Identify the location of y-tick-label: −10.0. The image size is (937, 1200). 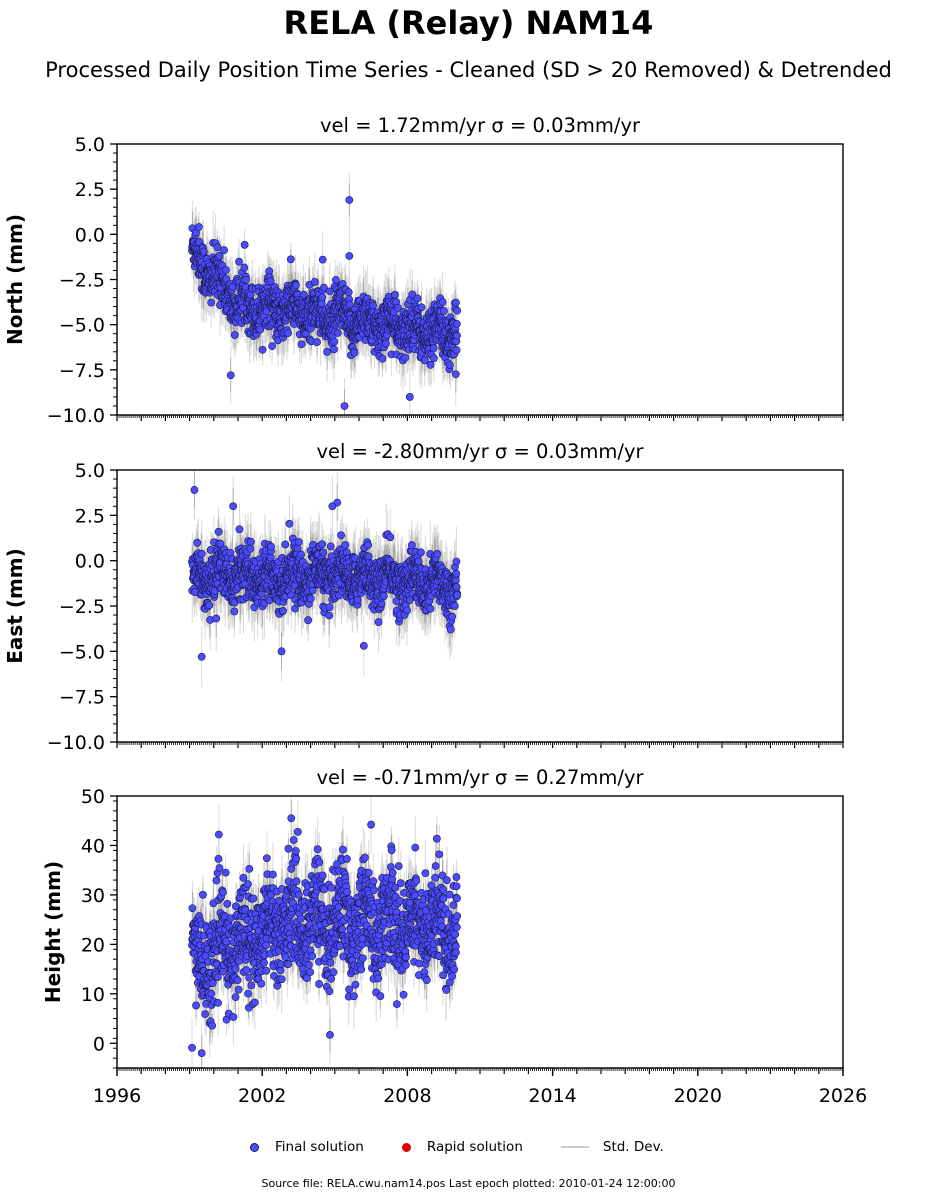
(76, 416).